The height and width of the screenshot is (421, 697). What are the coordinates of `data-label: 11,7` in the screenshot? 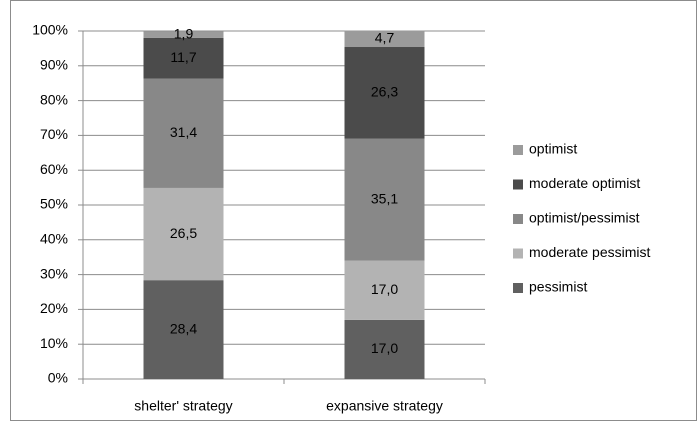 It's located at (183, 57).